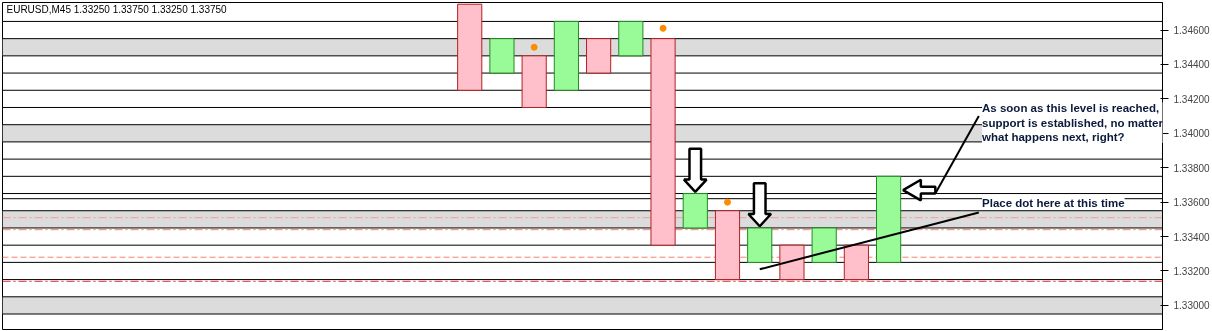  Describe the element at coordinates (1192, 65) in the screenshot. I see `y-tick-label: 1.34400` at that location.